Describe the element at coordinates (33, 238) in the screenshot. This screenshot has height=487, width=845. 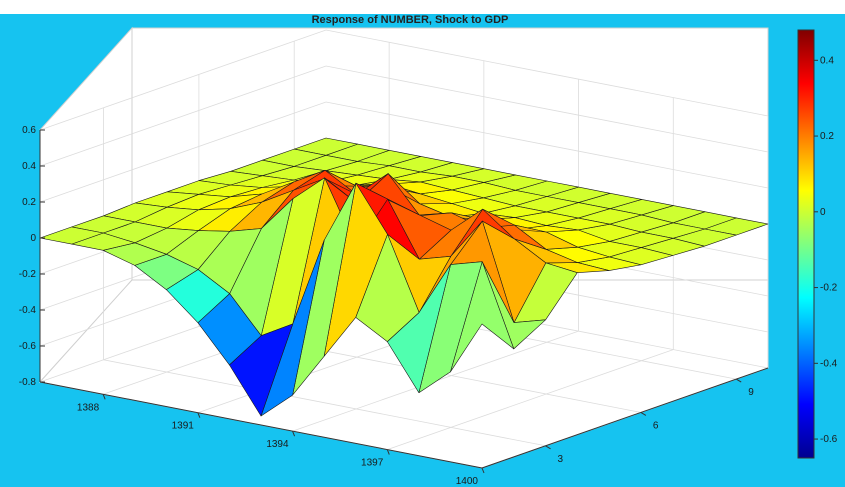
I see `z-tick-label: 0` at that location.